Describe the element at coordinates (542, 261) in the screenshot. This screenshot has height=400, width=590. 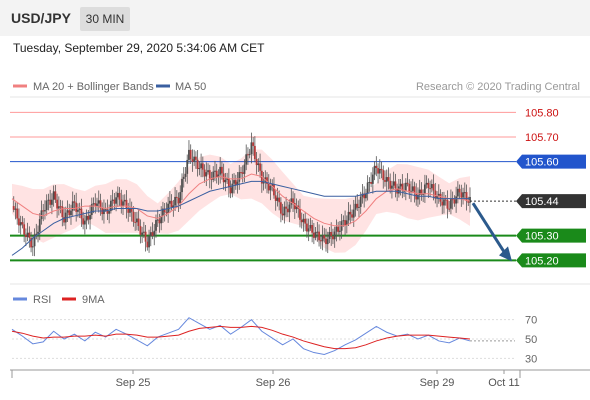
I see `level-label-105-20: 105.20` at that location.